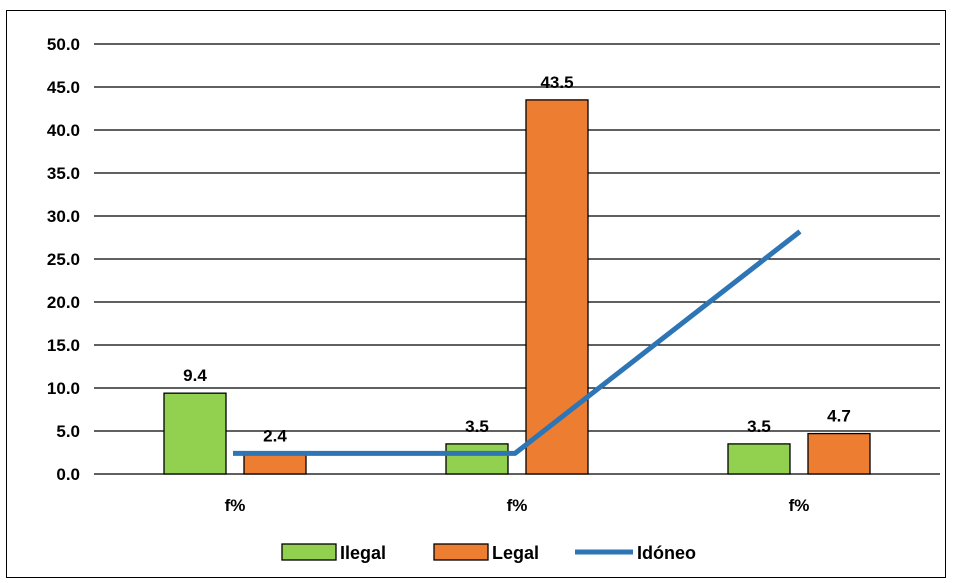 Image resolution: width=956 pixels, height=583 pixels. Describe the element at coordinates (63, 173) in the screenshot. I see `y-tick-label: 35.0` at that location.